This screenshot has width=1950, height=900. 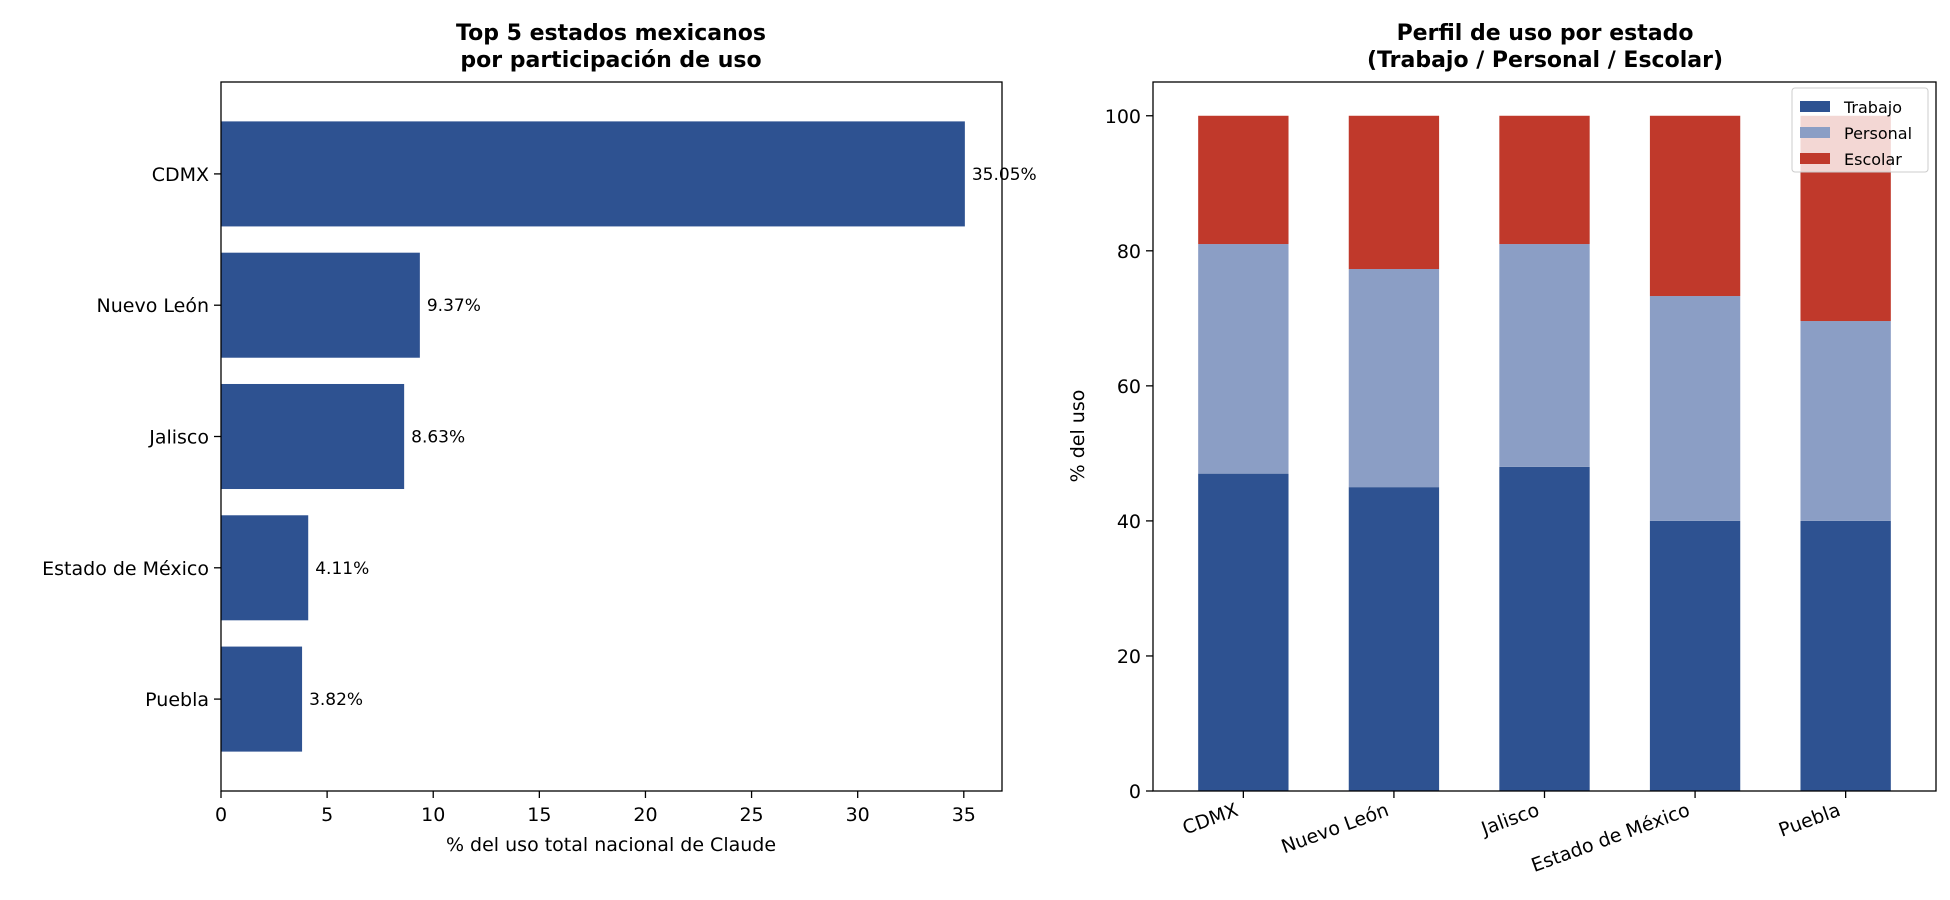 I want to click on y-tick-label-1: Nuevo León, so click(x=153, y=306).